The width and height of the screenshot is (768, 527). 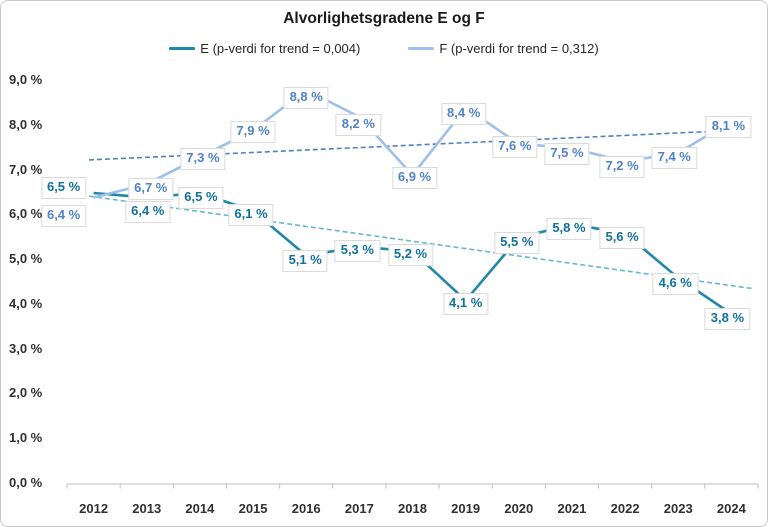 I want to click on data-label-f: 8,1 %, so click(x=728, y=127).